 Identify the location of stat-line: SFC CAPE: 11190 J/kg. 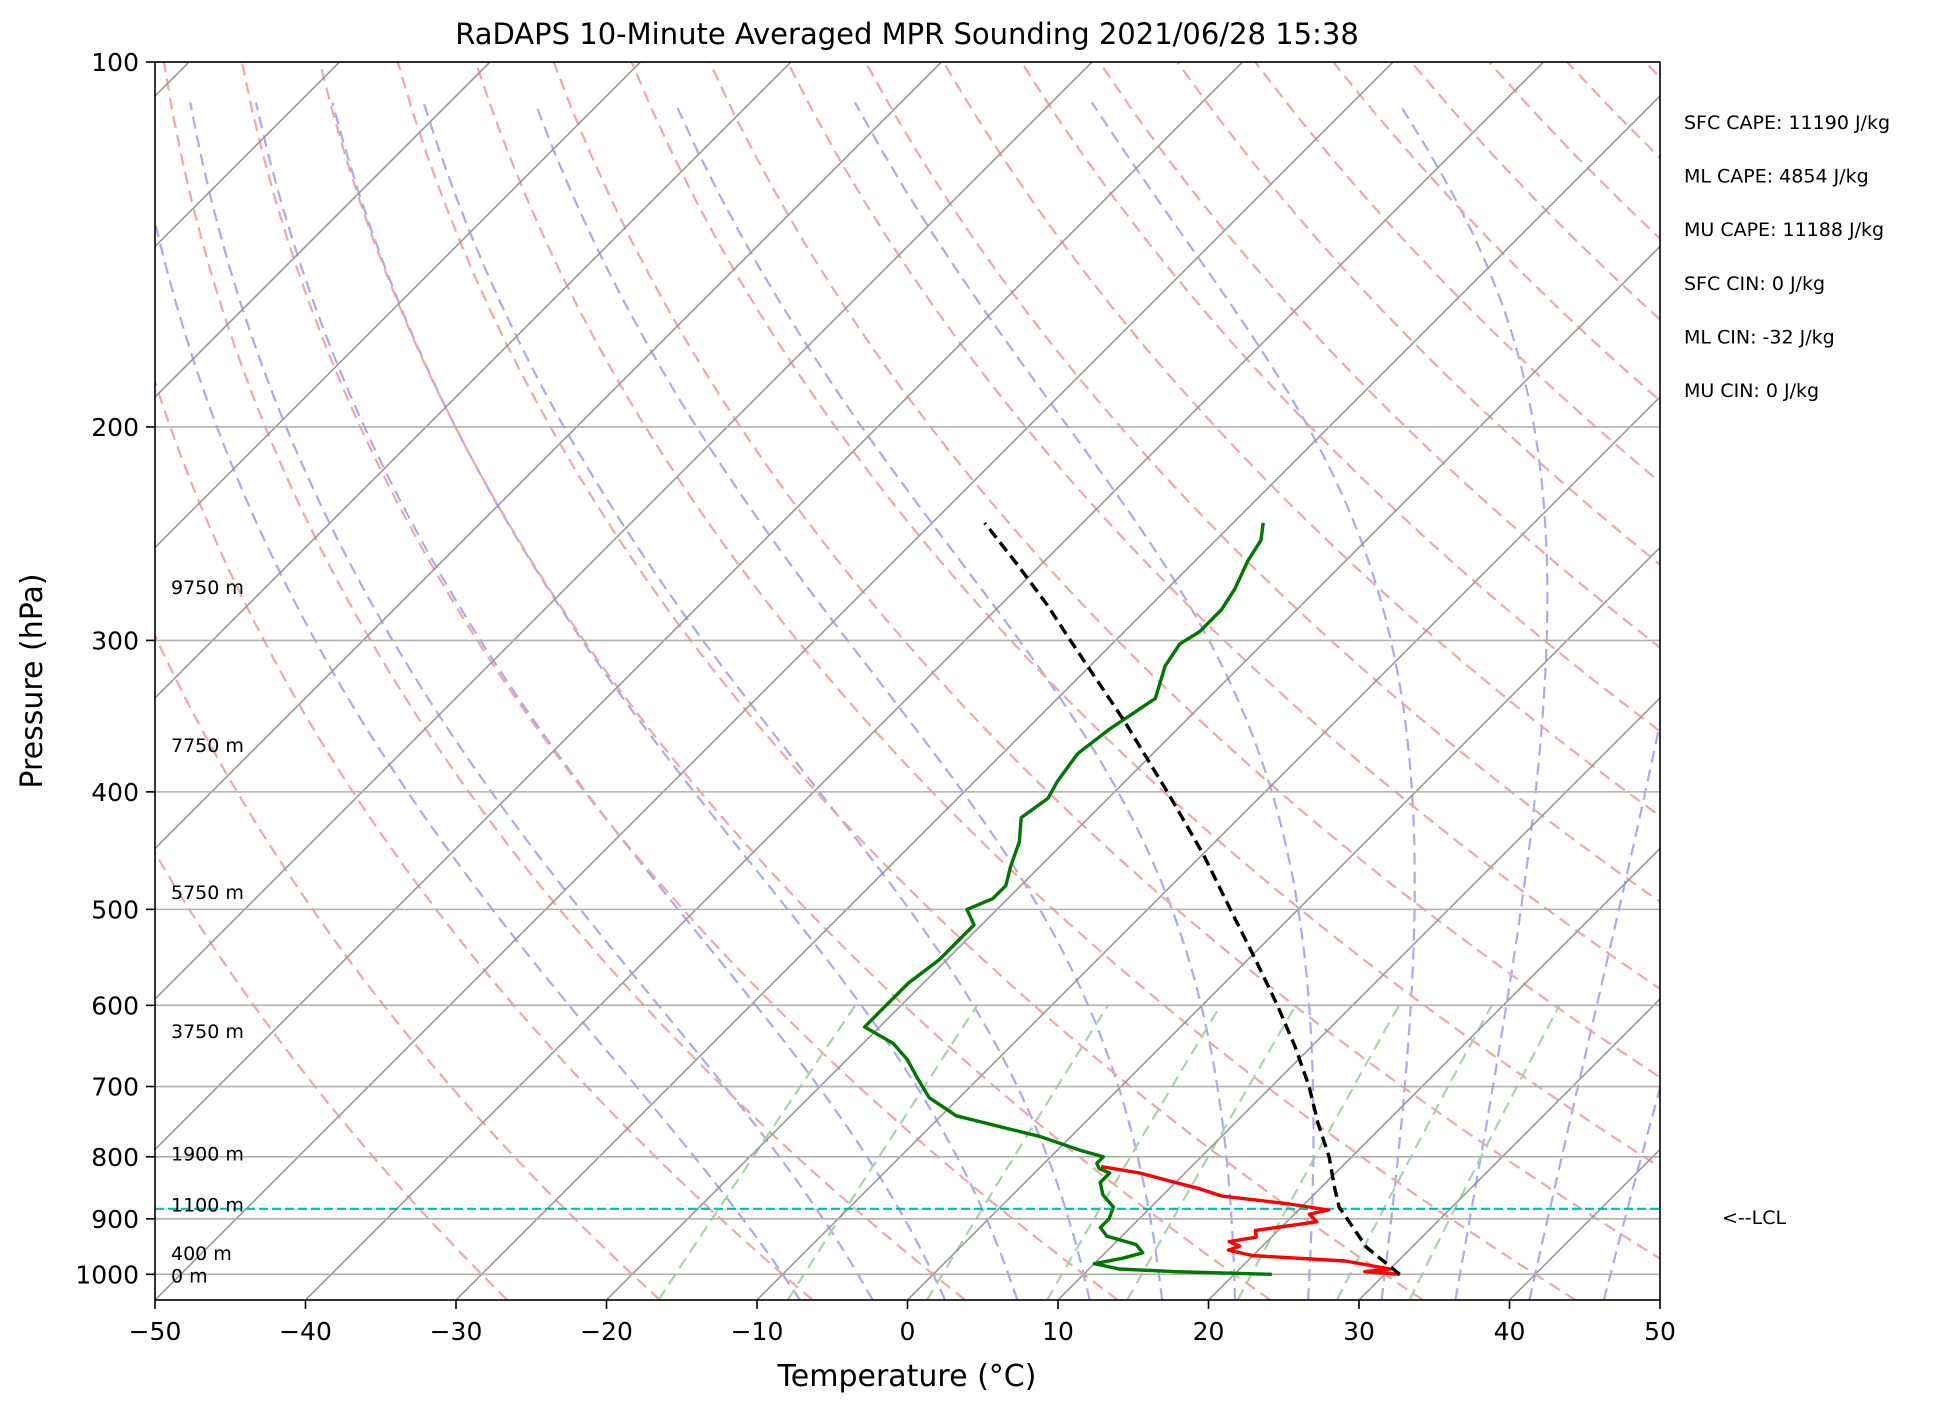
(1787, 123).